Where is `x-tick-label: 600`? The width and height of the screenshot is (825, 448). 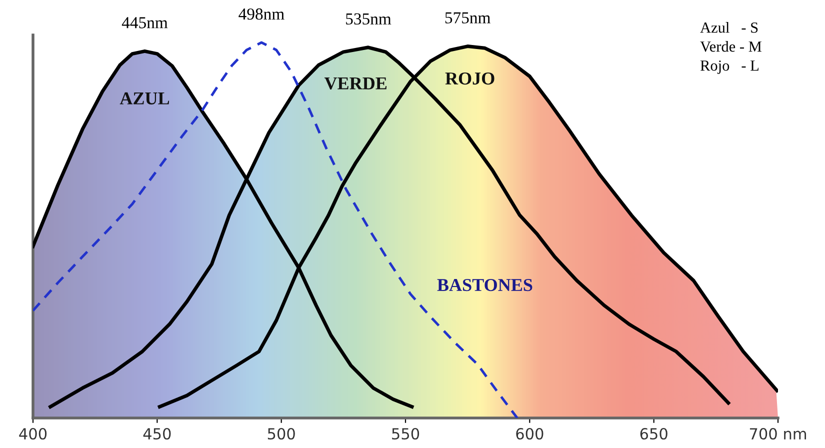
x-tick-label: 600 is located at coordinates (530, 434).